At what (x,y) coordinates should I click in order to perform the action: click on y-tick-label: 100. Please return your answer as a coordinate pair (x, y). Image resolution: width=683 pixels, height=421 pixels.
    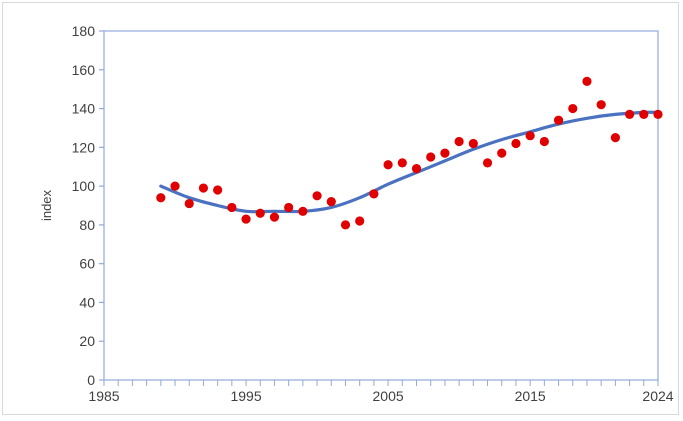
    Looking at the image, I should click on (84, 186).